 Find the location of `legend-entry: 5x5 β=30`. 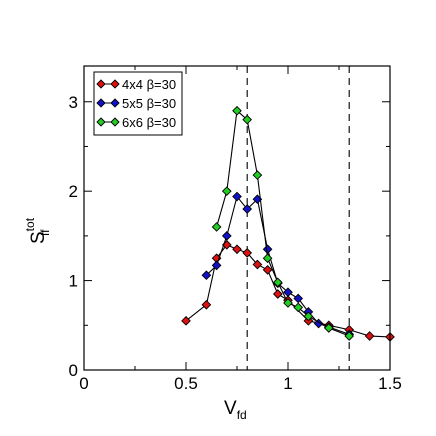

legend-entry: 5x5 β=30 is located at coordinates (136, 103).